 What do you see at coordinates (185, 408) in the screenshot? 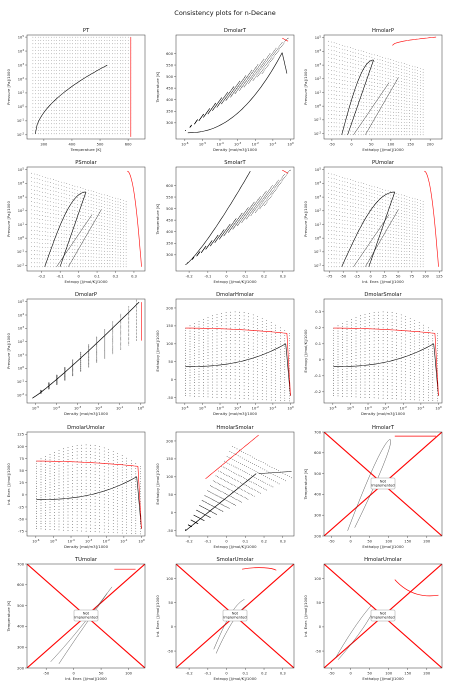
I see `x-tick-label: 10-6` at bounding box center [185, 408].